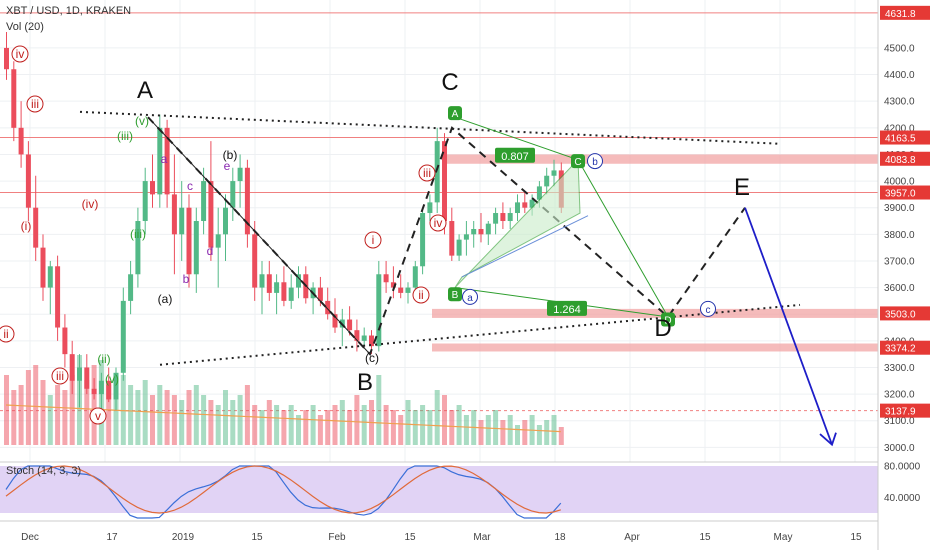 The image size is (932, 550). Describe the element at coordinates (899, 102) in the screenshot. I see `price-tick-label: 4300.0` at that location.